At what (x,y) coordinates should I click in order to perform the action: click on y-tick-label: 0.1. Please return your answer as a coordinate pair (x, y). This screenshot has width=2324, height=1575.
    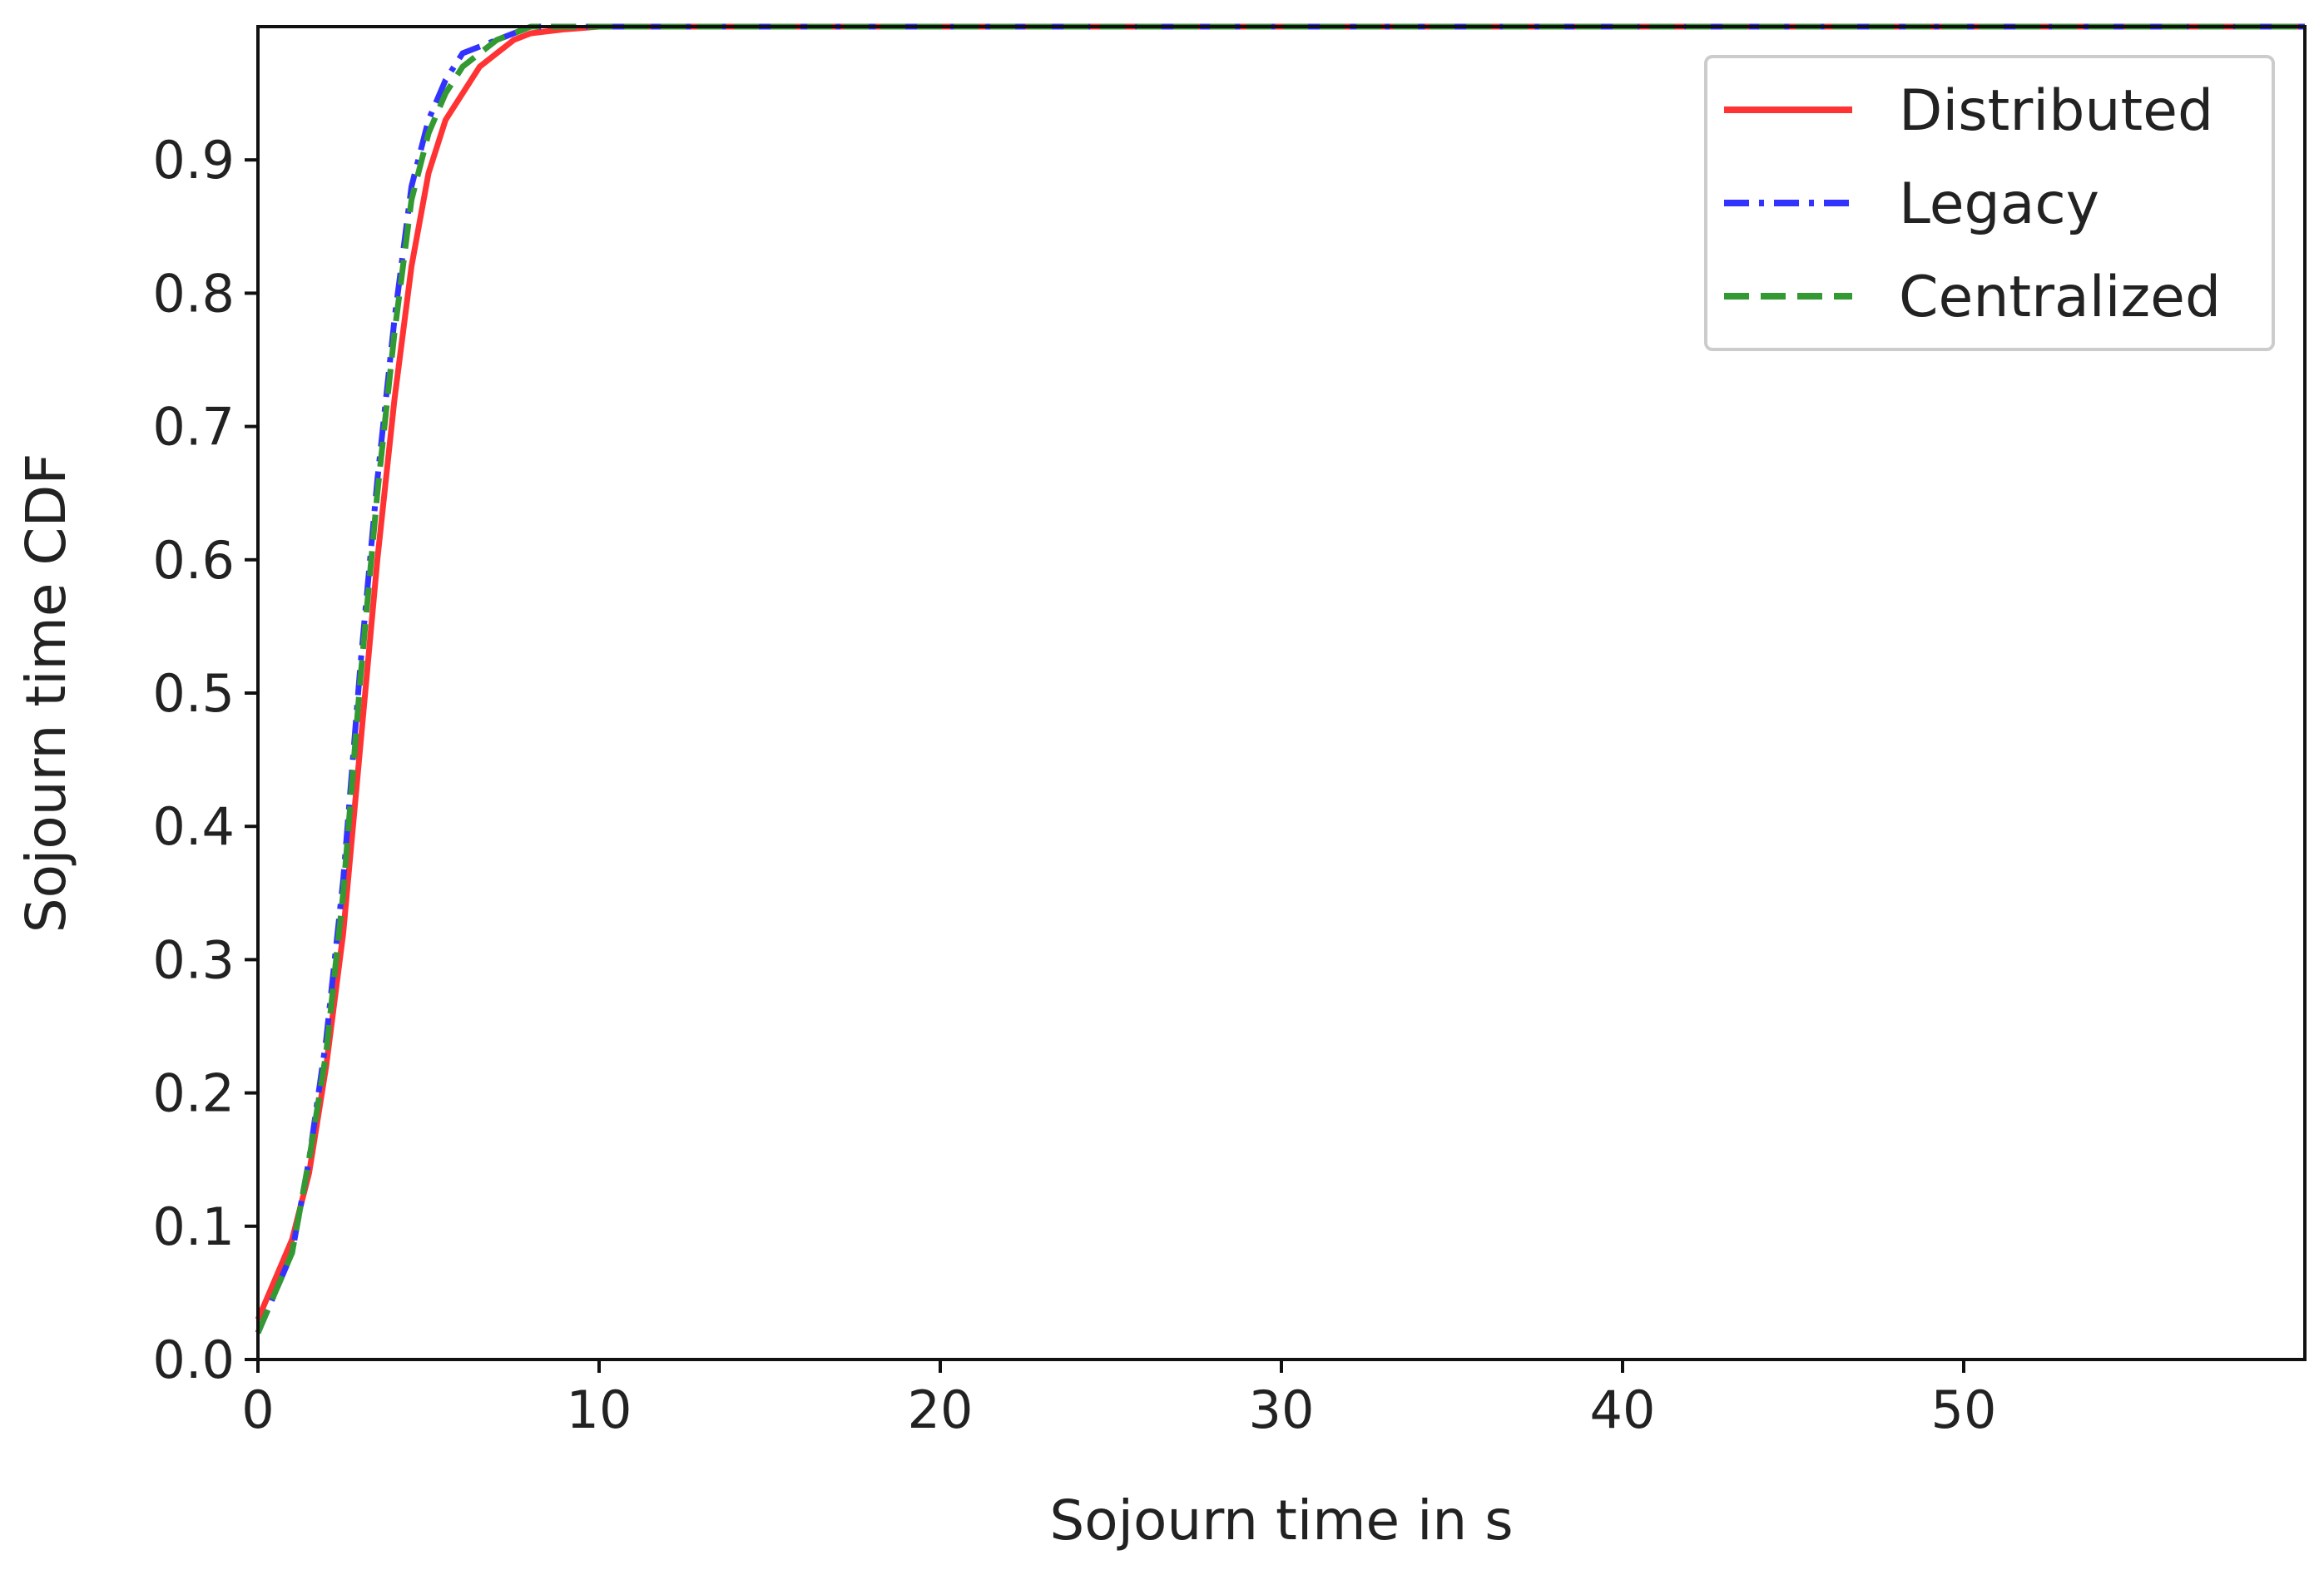
    Looking at the image, I should click on (193, 1226).